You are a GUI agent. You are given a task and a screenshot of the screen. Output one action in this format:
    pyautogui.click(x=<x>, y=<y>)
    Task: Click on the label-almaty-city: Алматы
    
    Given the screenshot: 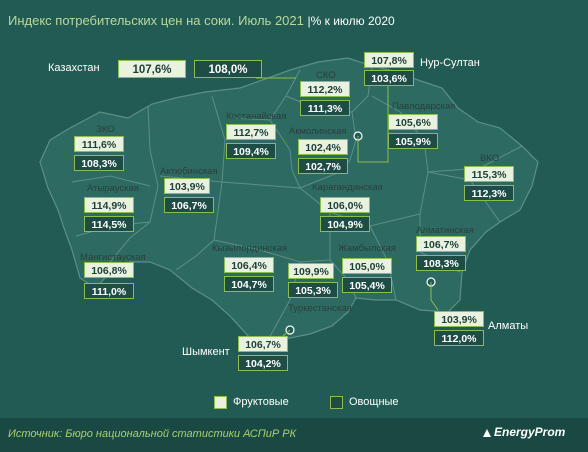 What is the action you would take?
    pyautogui.click(x=508, y=326)
    